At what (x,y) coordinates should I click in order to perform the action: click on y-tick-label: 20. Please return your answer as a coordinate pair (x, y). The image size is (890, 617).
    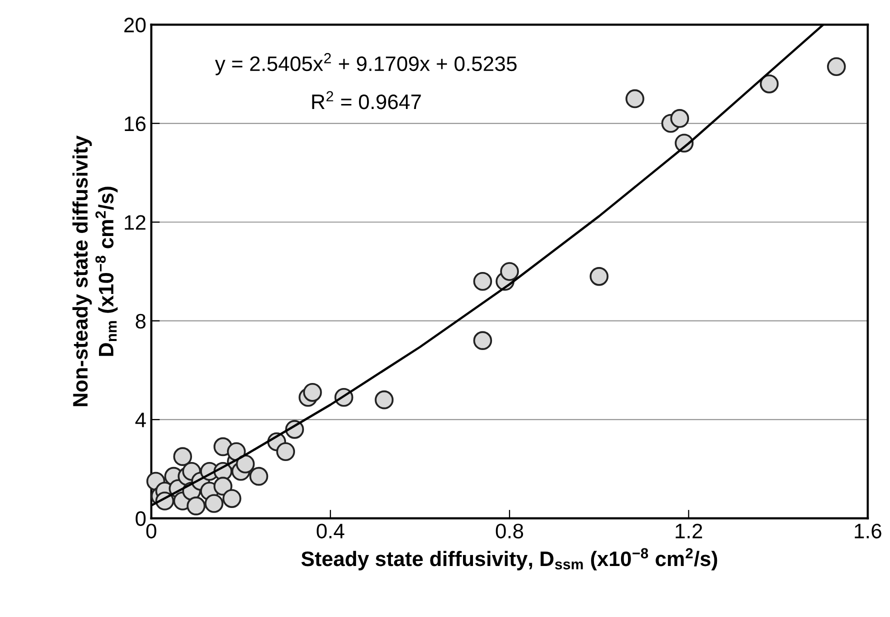
    Looking at the image, I should click on (135, 25).